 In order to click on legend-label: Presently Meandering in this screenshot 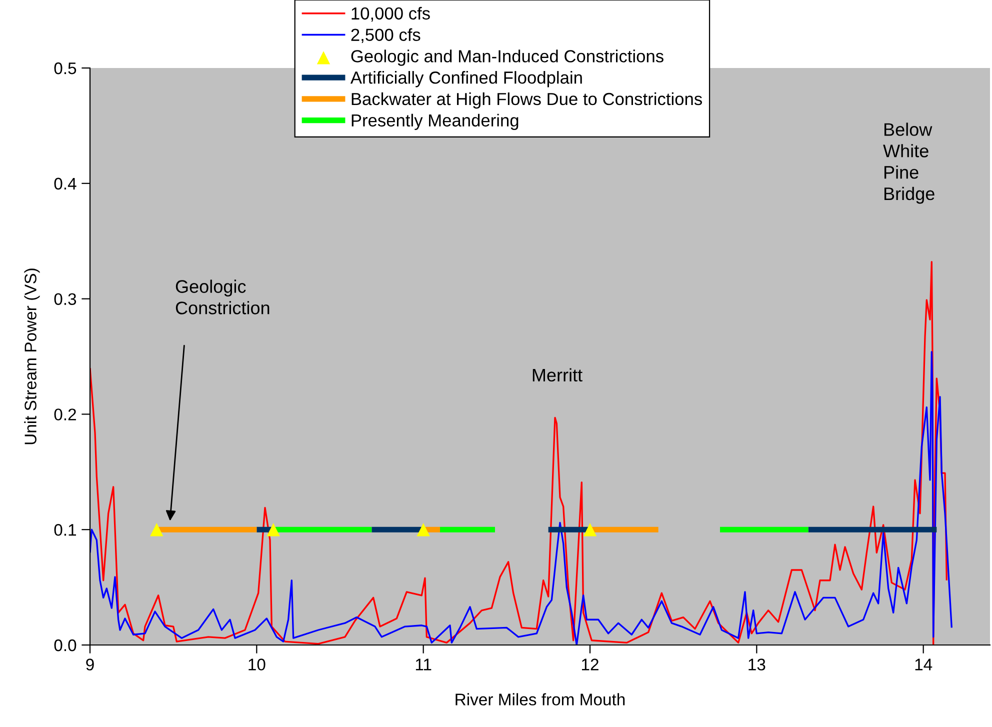, I will do `click(435, 122)`.